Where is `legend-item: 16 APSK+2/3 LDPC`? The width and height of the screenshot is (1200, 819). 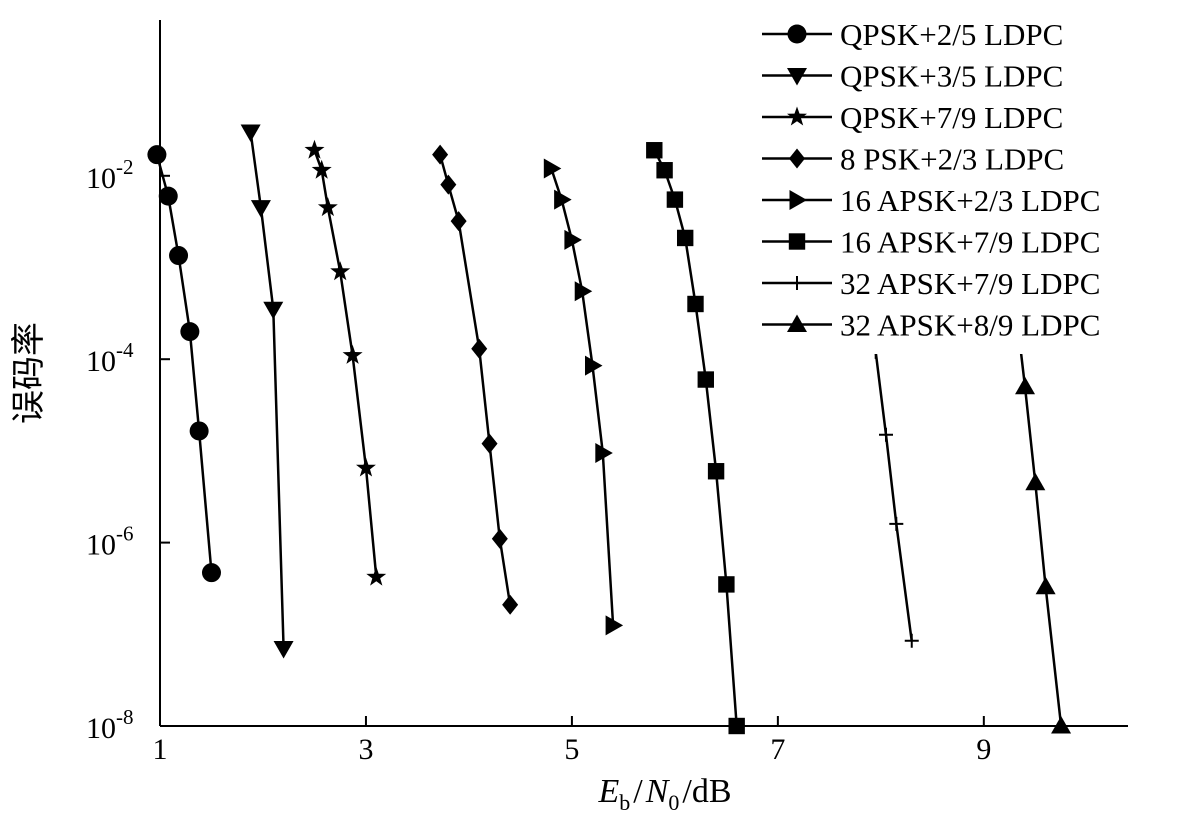
legend-item: 16 APSK+2/3 LDPC is located at coordinates (931, 200).